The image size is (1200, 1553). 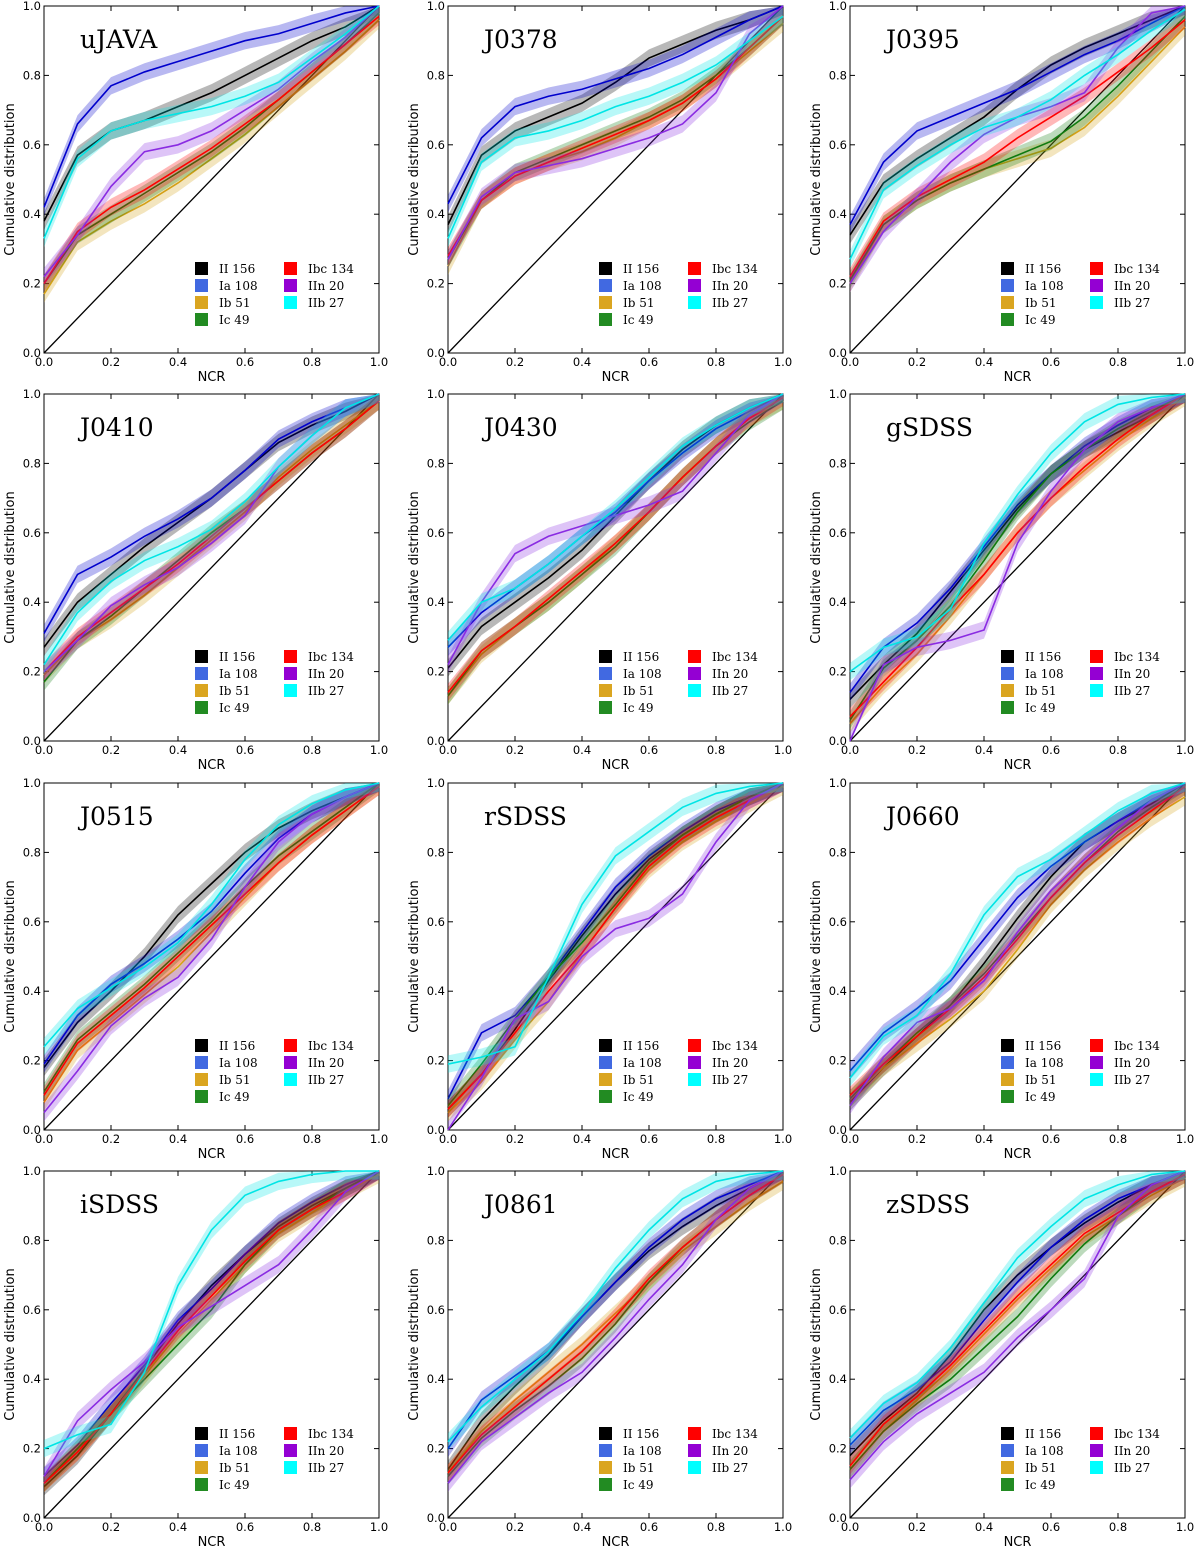 What do you see at coordinates (615, 1328) in the screenshot?
I see `band-ic` at bounding box center [615, 1328].